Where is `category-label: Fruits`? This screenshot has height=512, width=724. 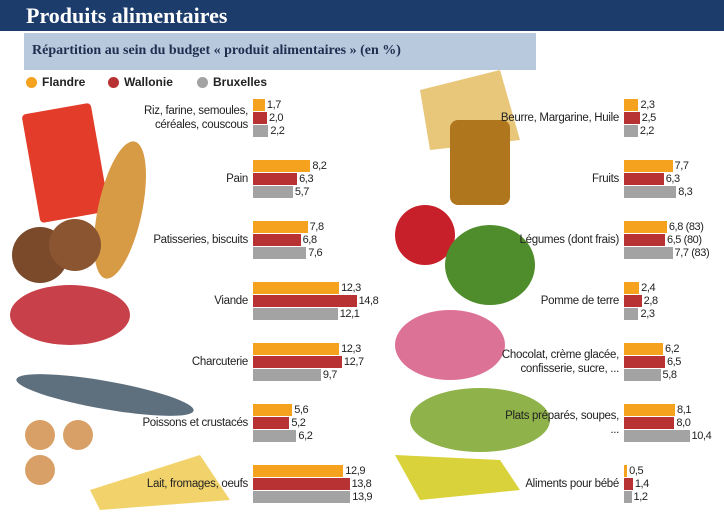 category-label: Fruits is located at coordinates (605, 179).